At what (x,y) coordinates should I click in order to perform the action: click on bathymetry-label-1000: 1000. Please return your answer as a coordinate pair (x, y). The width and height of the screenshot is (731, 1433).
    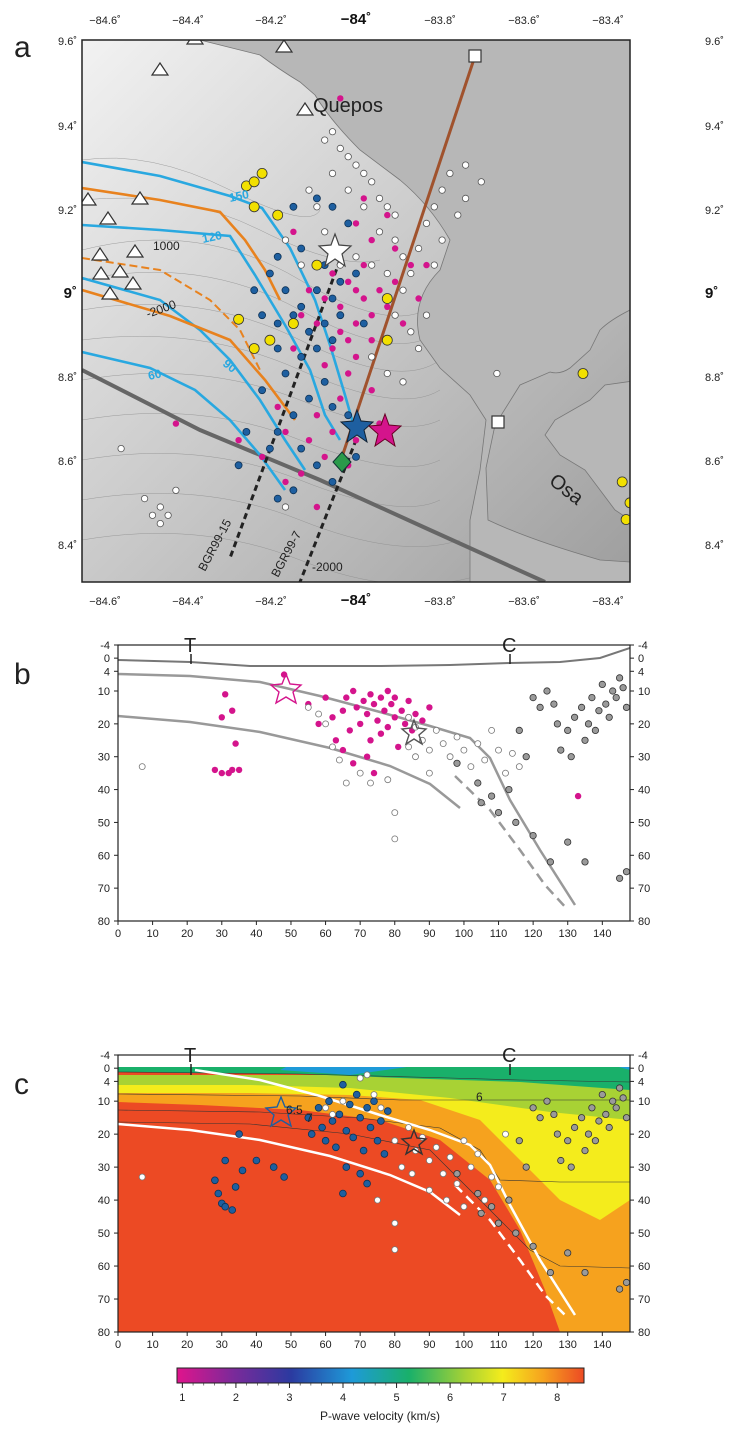
    Looking at the image, I should click on (166, 246).